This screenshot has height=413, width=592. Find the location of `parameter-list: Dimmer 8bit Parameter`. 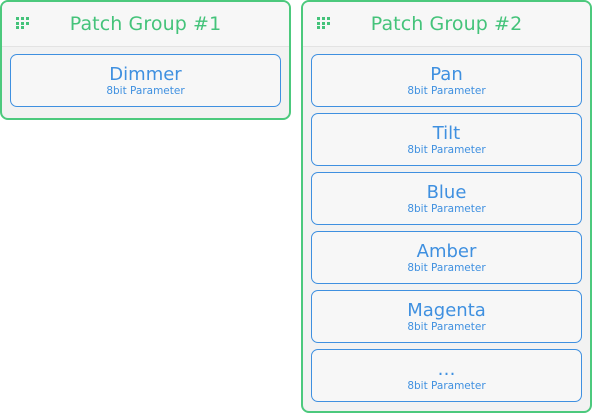

parameter-list: Dimmer 8bit Parameter is located at coordinates (145, 83).